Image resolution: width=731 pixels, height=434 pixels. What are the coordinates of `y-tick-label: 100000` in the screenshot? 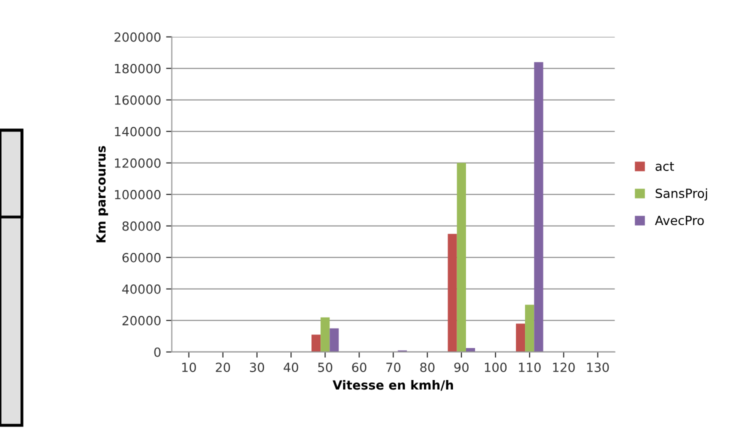 It's located at (138, 195).